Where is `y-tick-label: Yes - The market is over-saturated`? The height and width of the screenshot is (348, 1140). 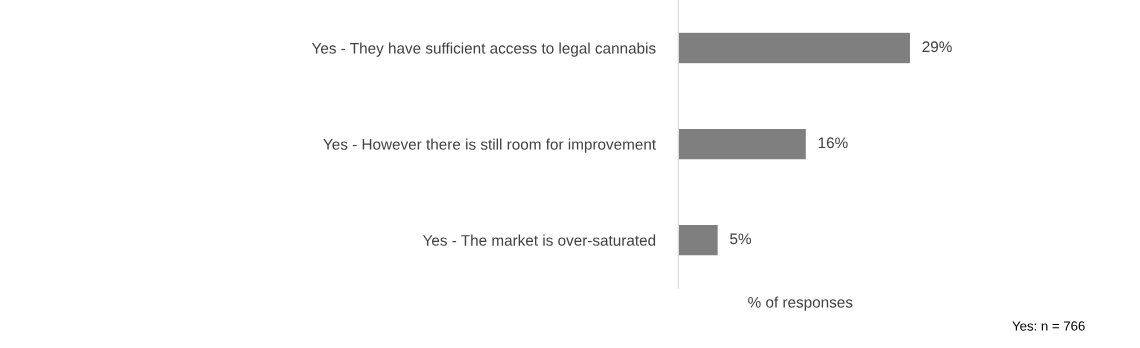 y-tick-label: Yes - The market is over-saturated is located at coordinates (539, 240).